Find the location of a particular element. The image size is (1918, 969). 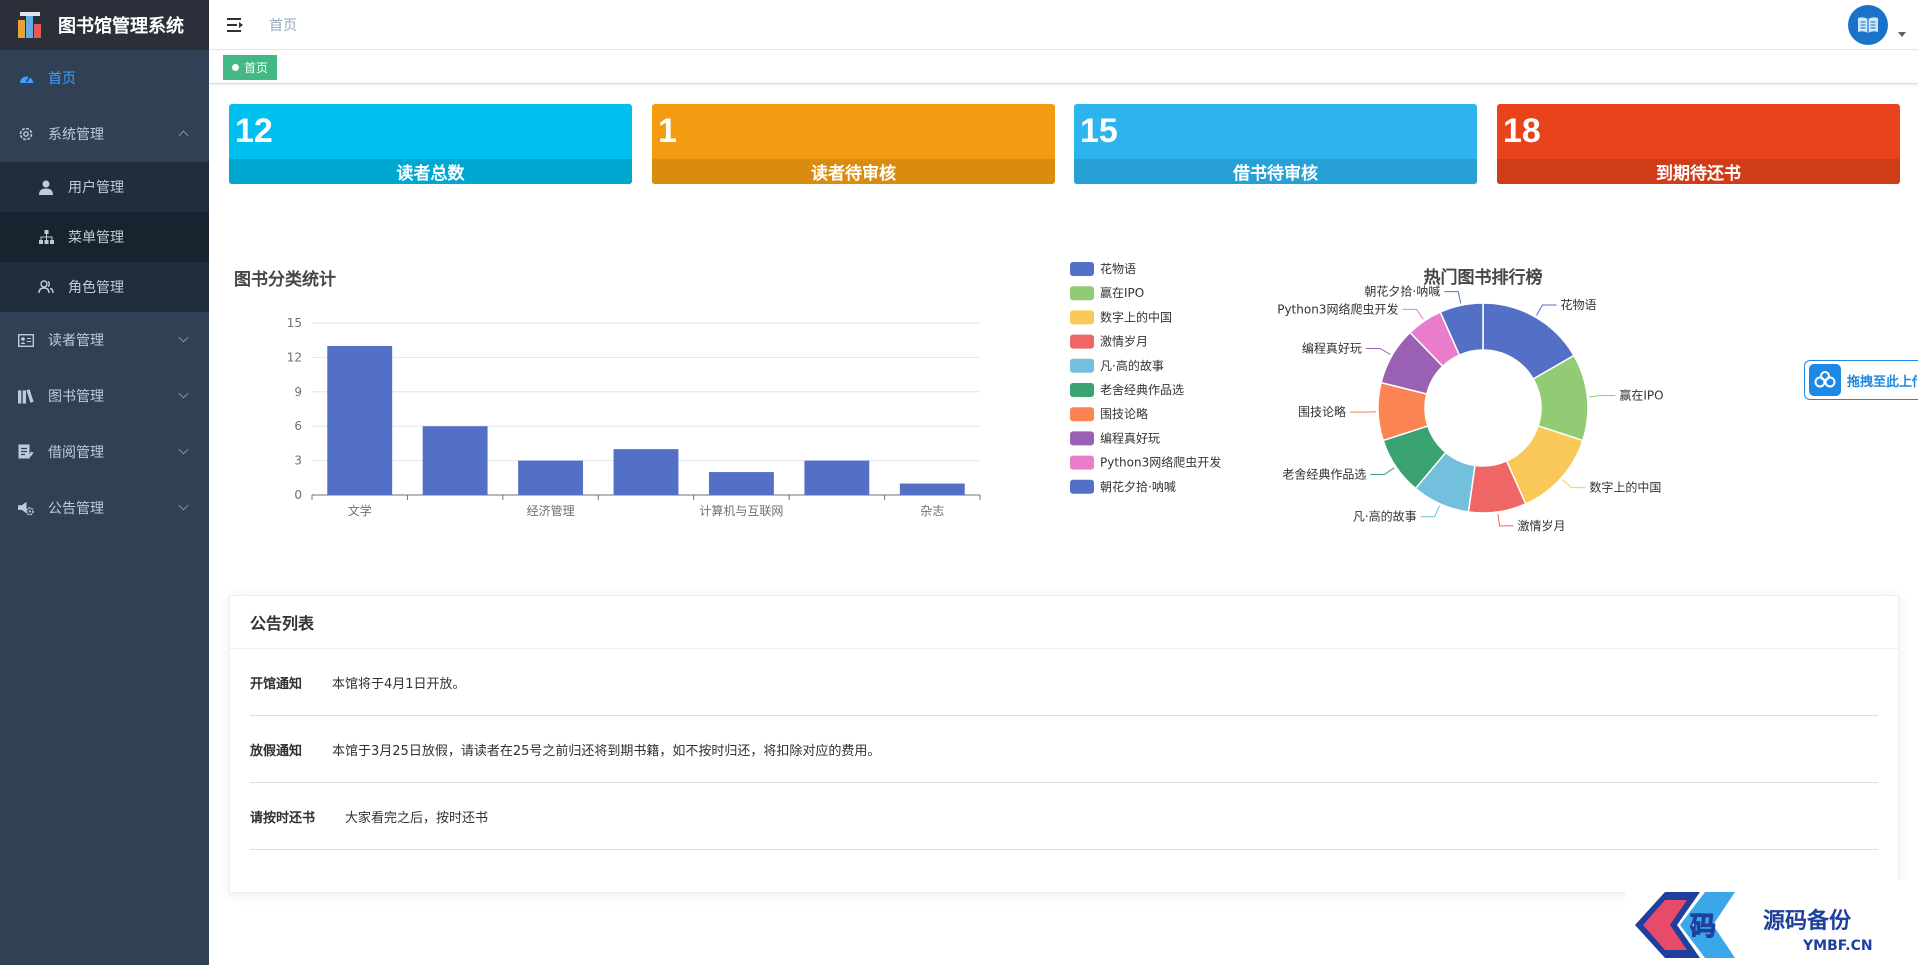

notice-content: 本馆将于4月1日开放。 is located at coordinates (399, 682).